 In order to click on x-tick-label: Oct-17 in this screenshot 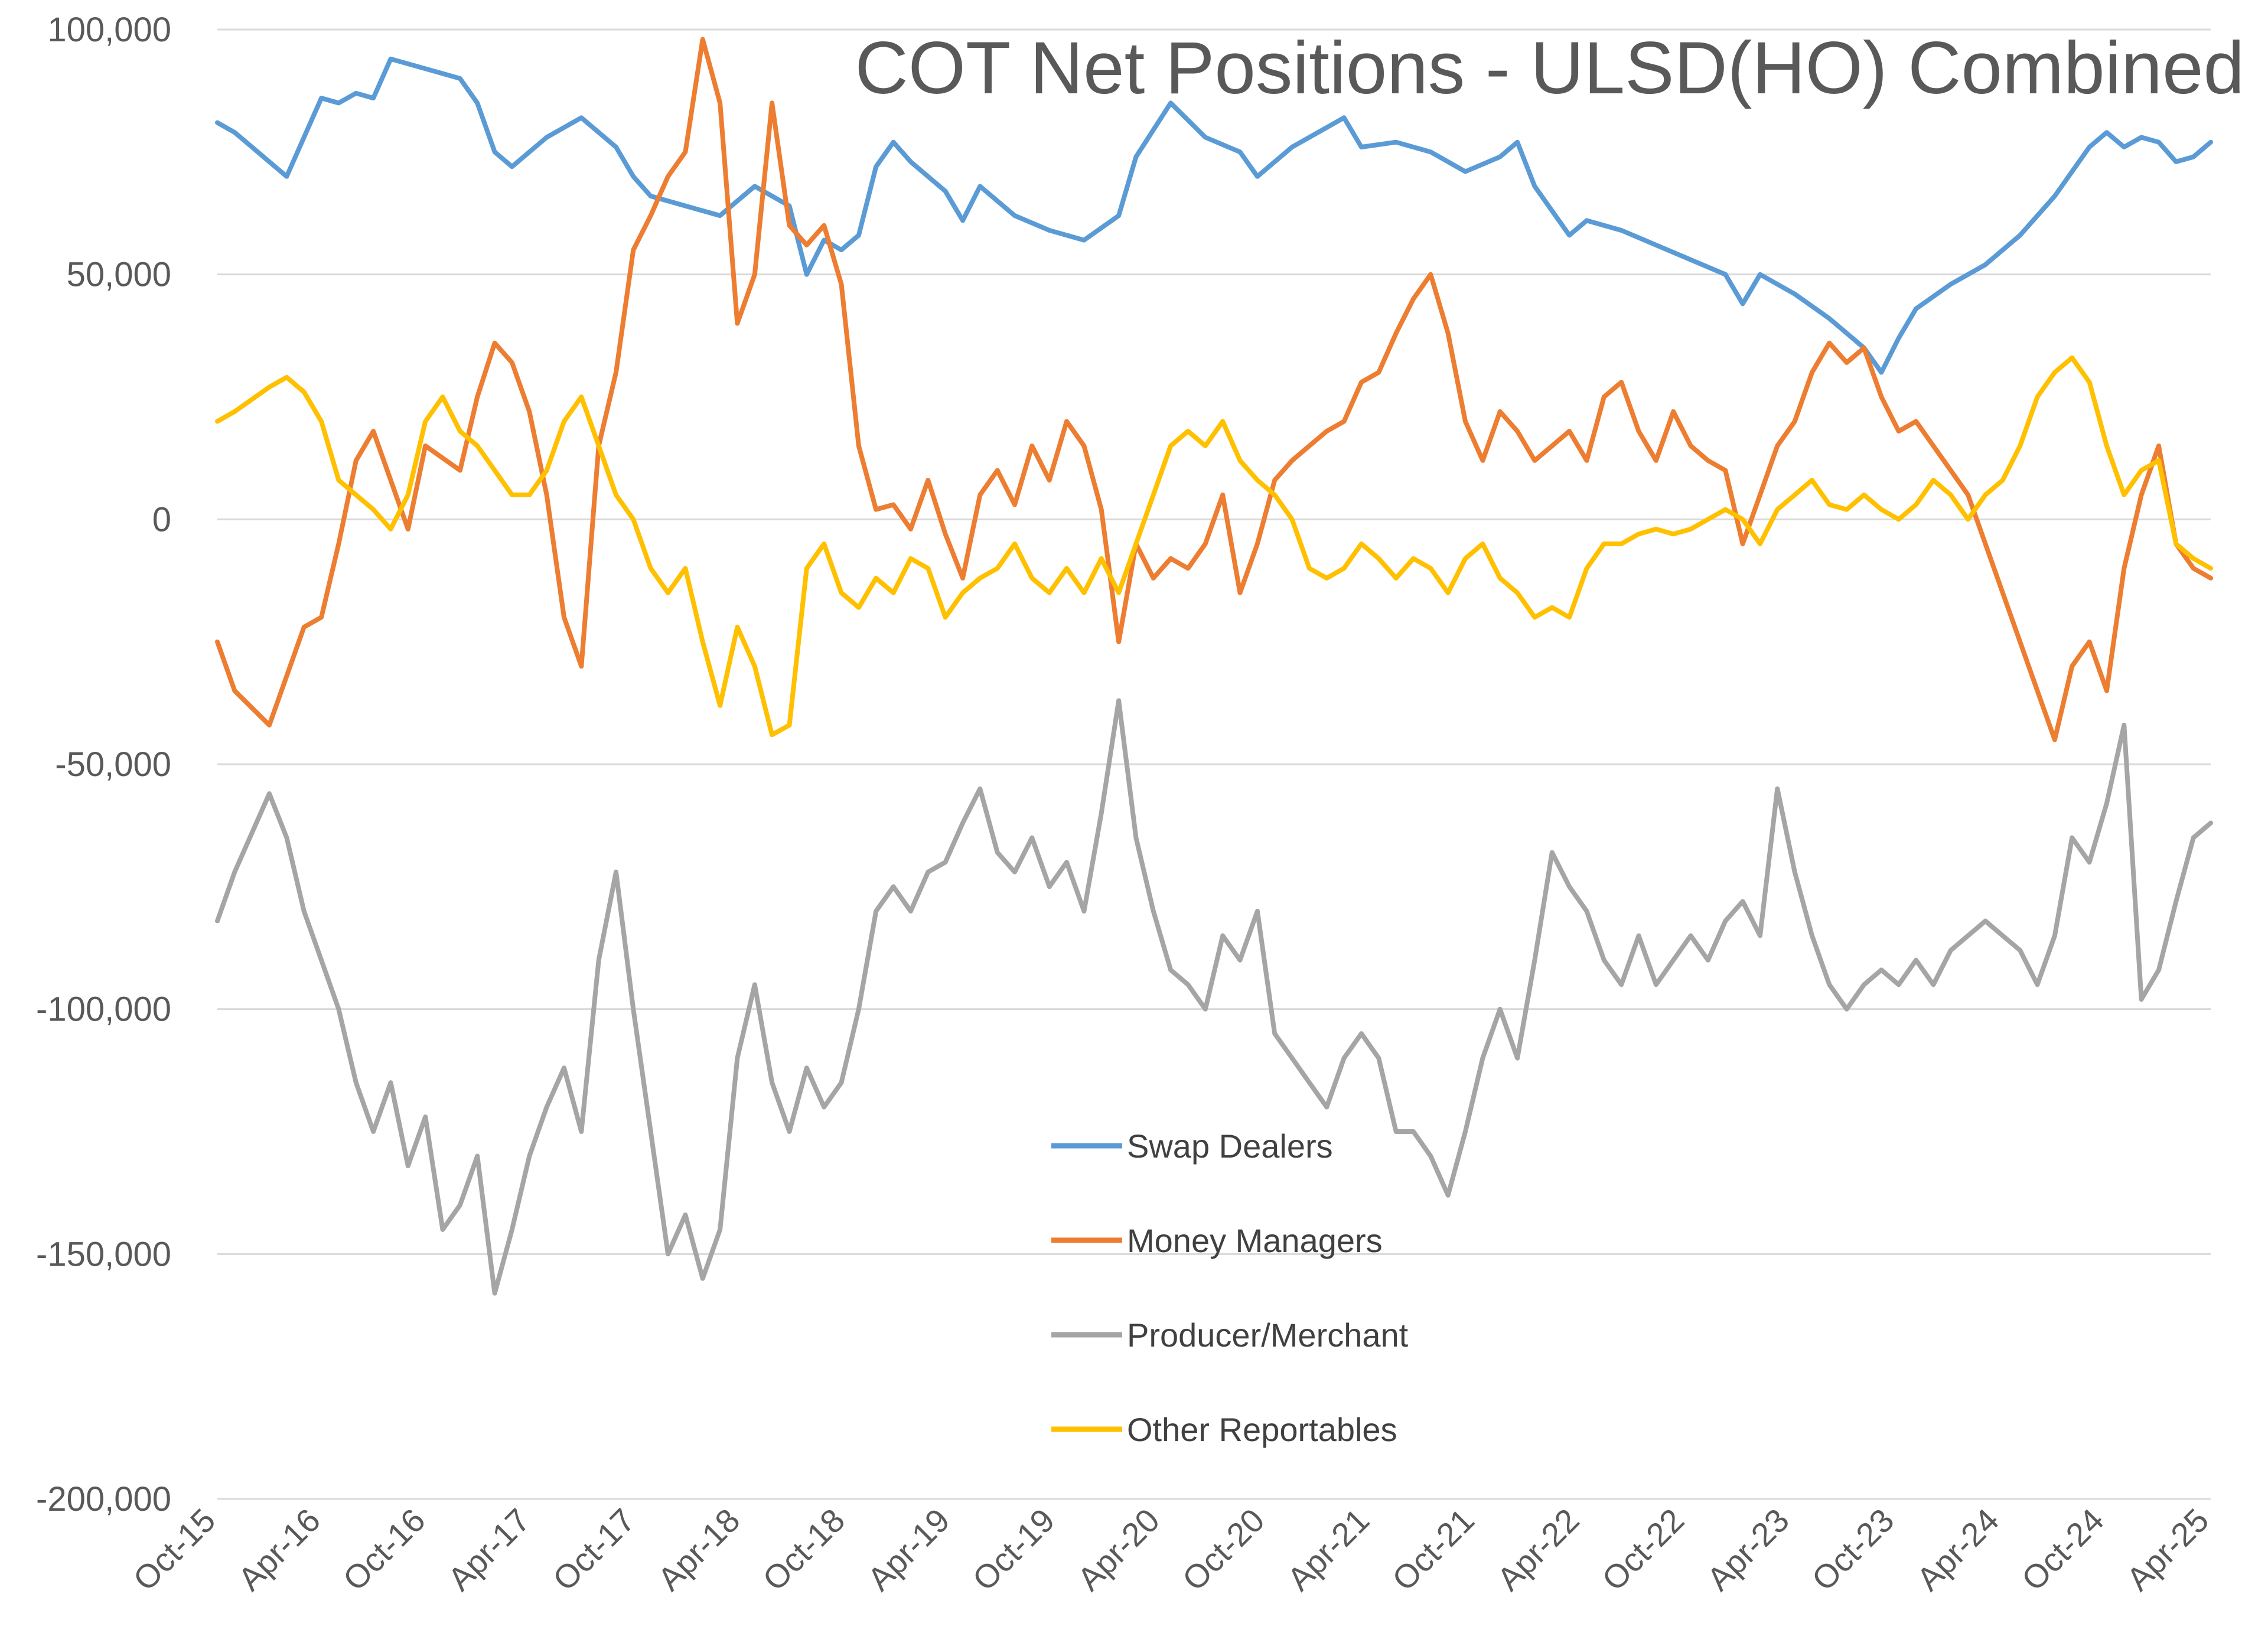, I will do `click(594, 1550)`.